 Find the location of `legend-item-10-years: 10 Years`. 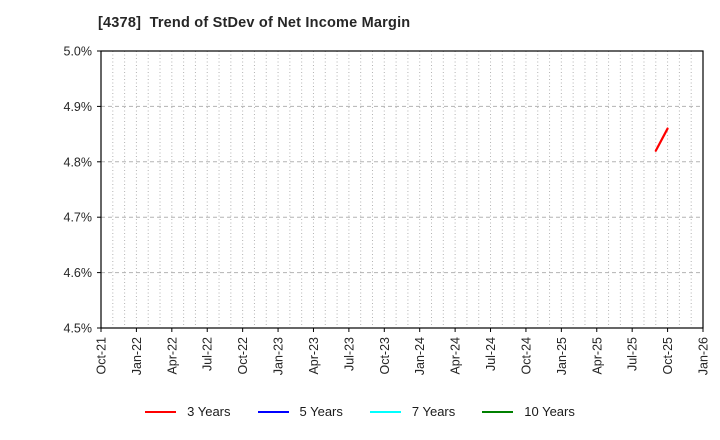

legend-item-10-years: 10 Years is located at coordinates (528, 411).